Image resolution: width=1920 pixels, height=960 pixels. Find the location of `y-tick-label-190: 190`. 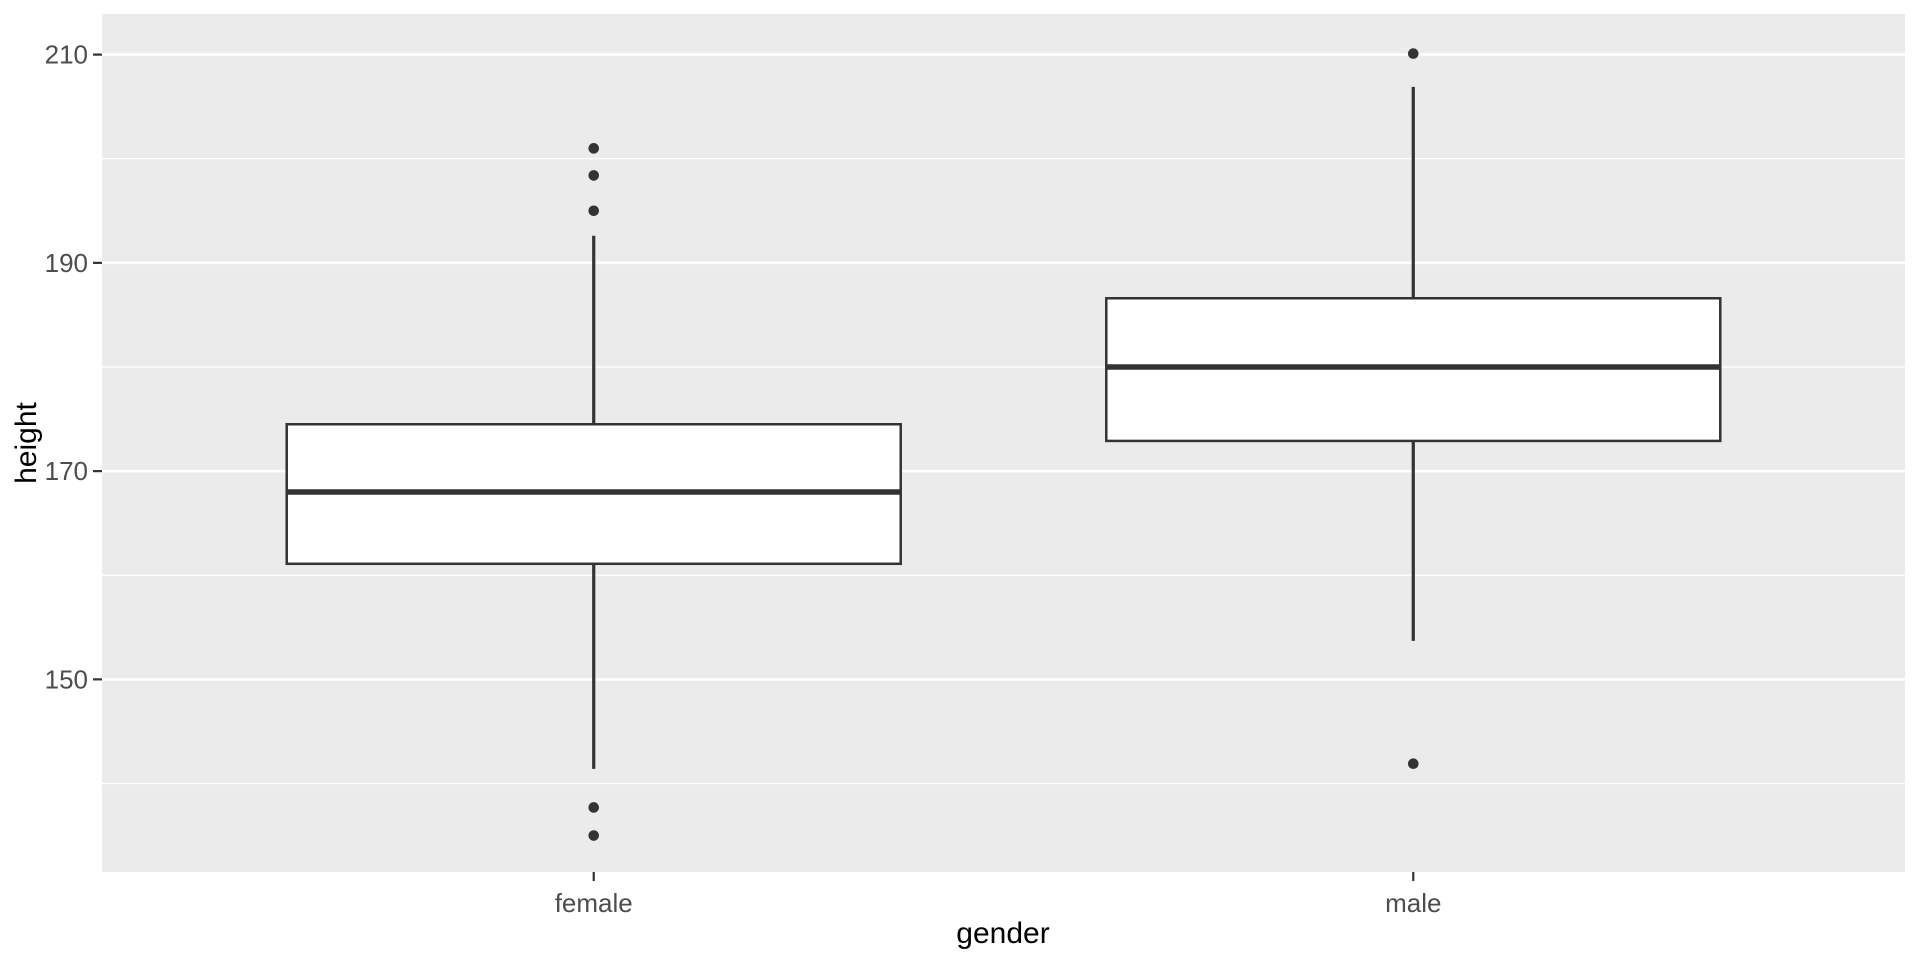

y-tick-label-190: 190 is located at coordinates (66, 263).